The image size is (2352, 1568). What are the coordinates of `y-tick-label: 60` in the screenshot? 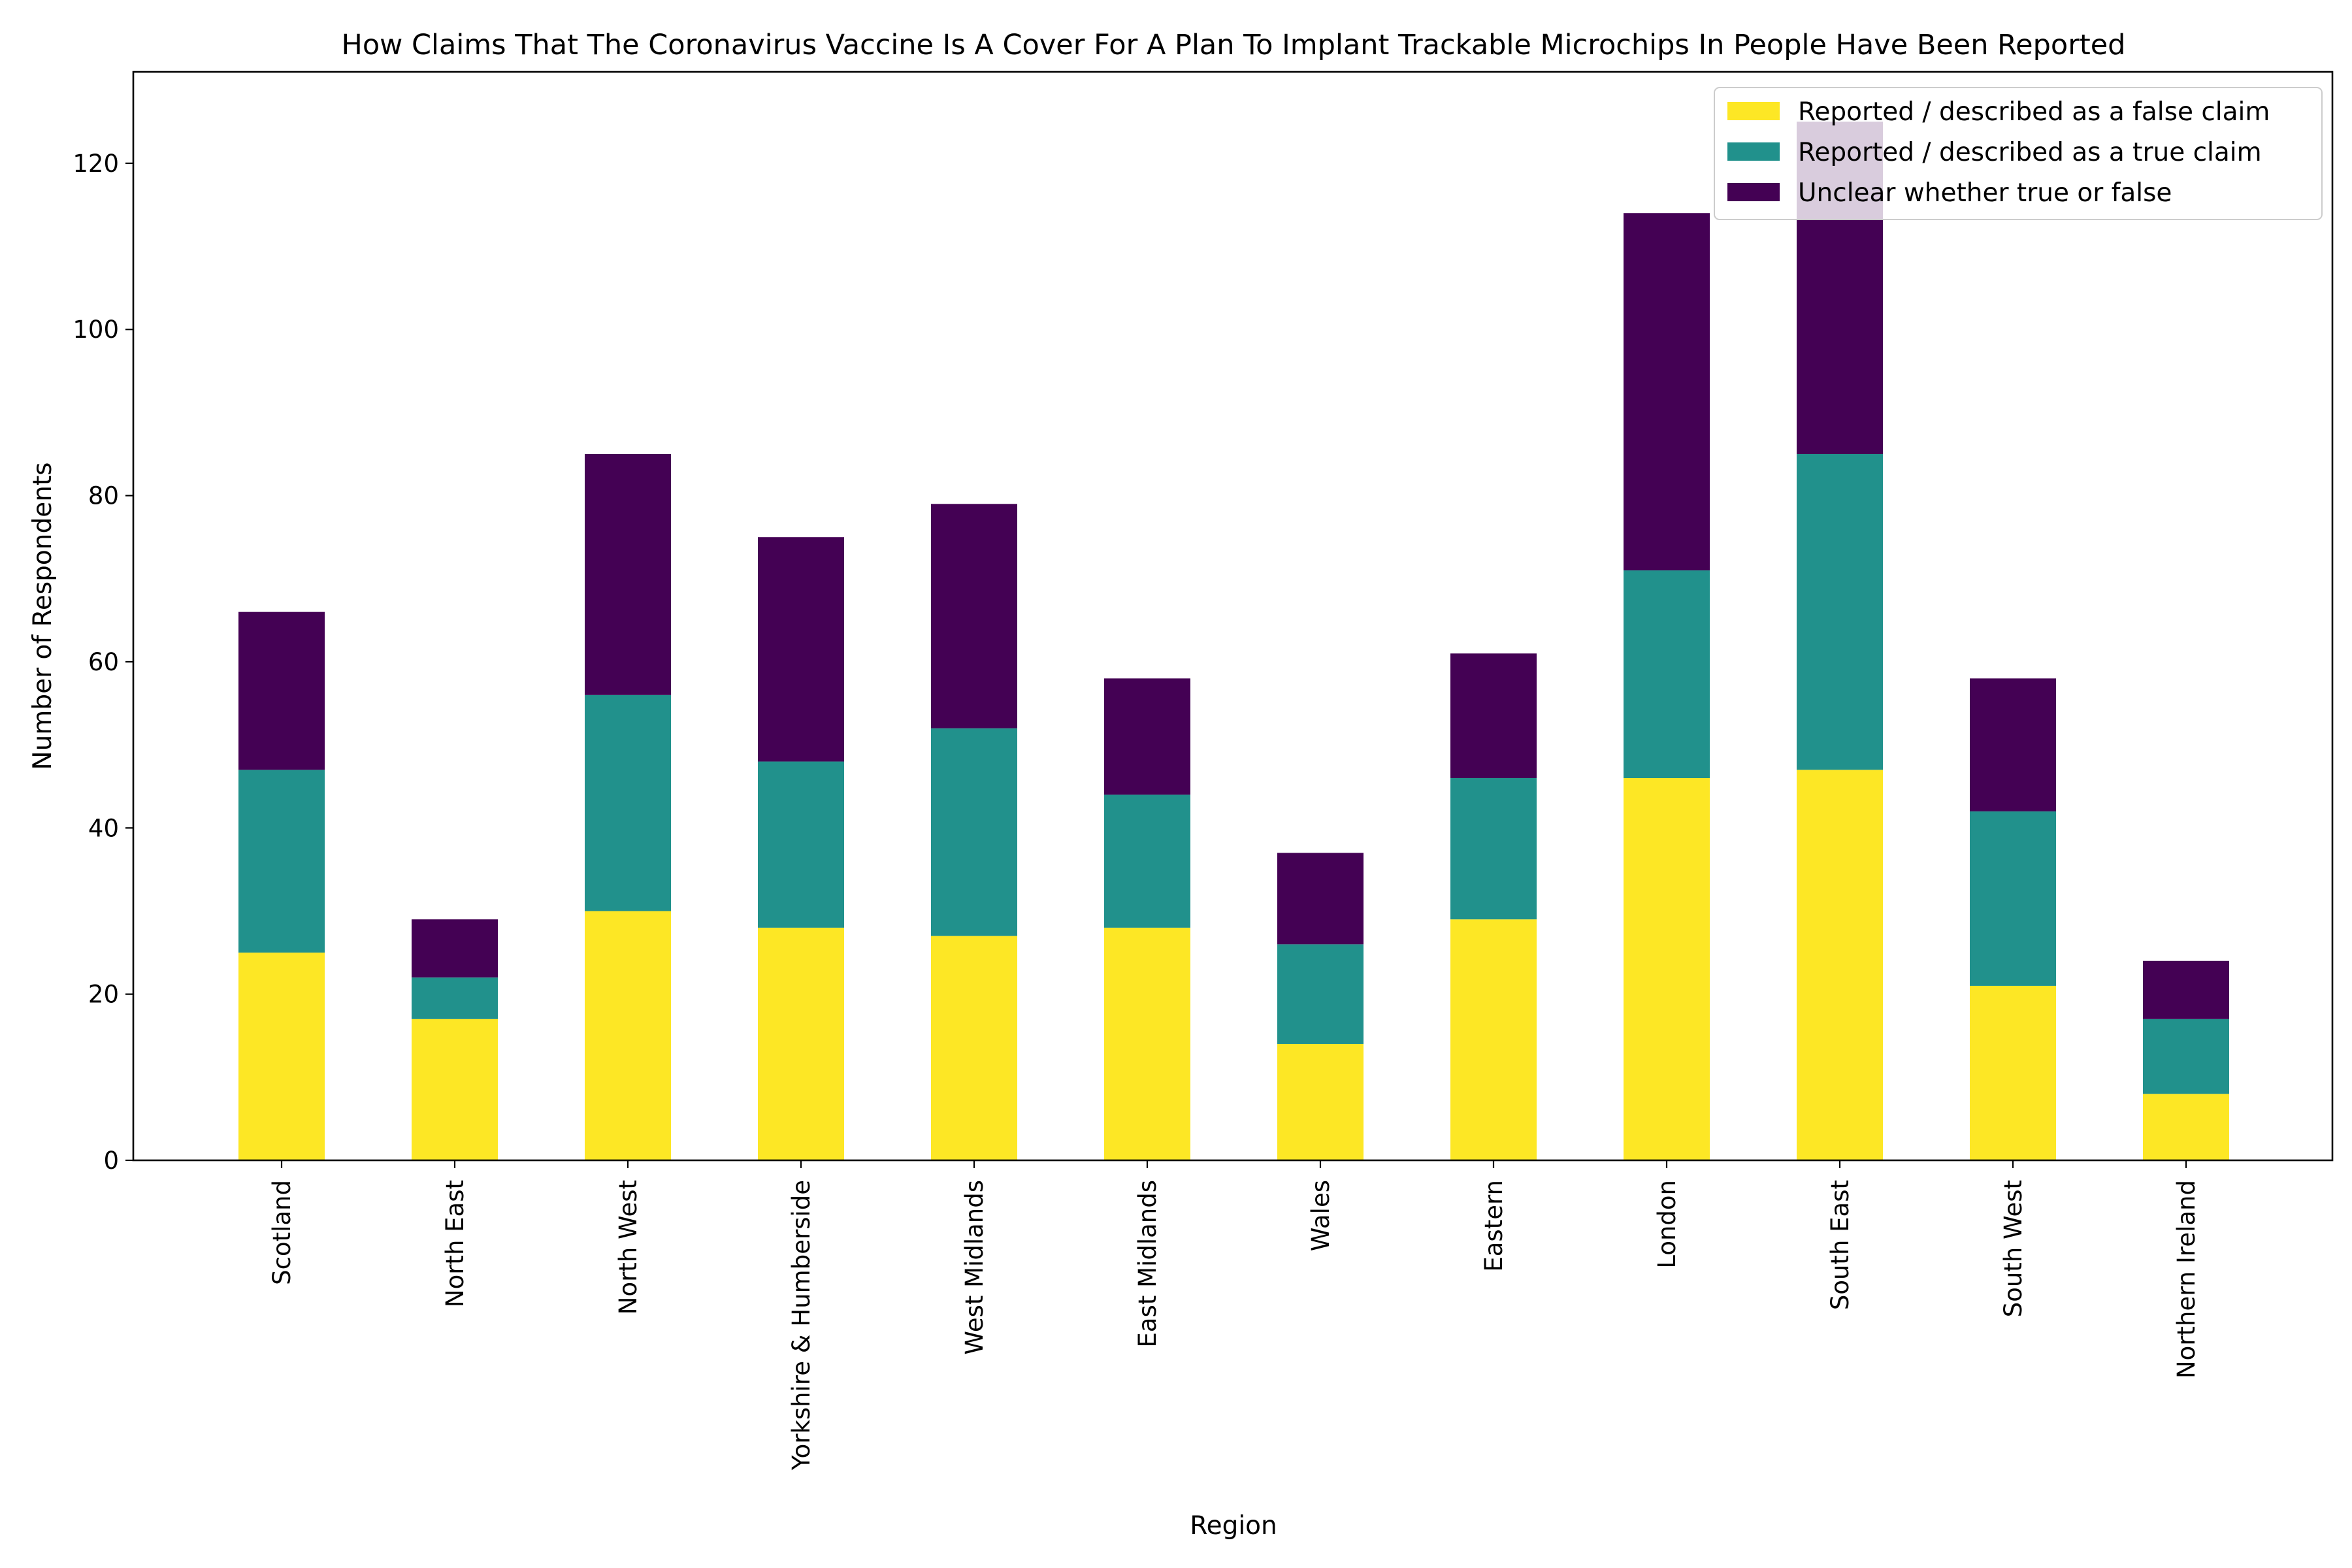 It's located at (103, 662).